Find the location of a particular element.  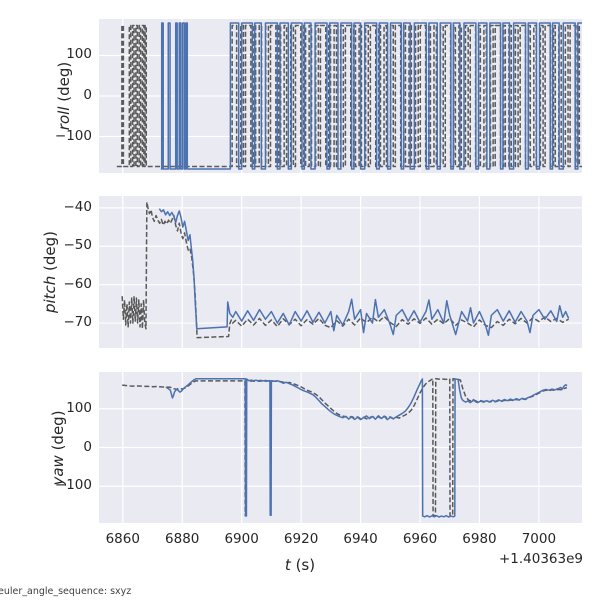

roll-axis-label: roll (deg) is located at coordinates (64, 96).